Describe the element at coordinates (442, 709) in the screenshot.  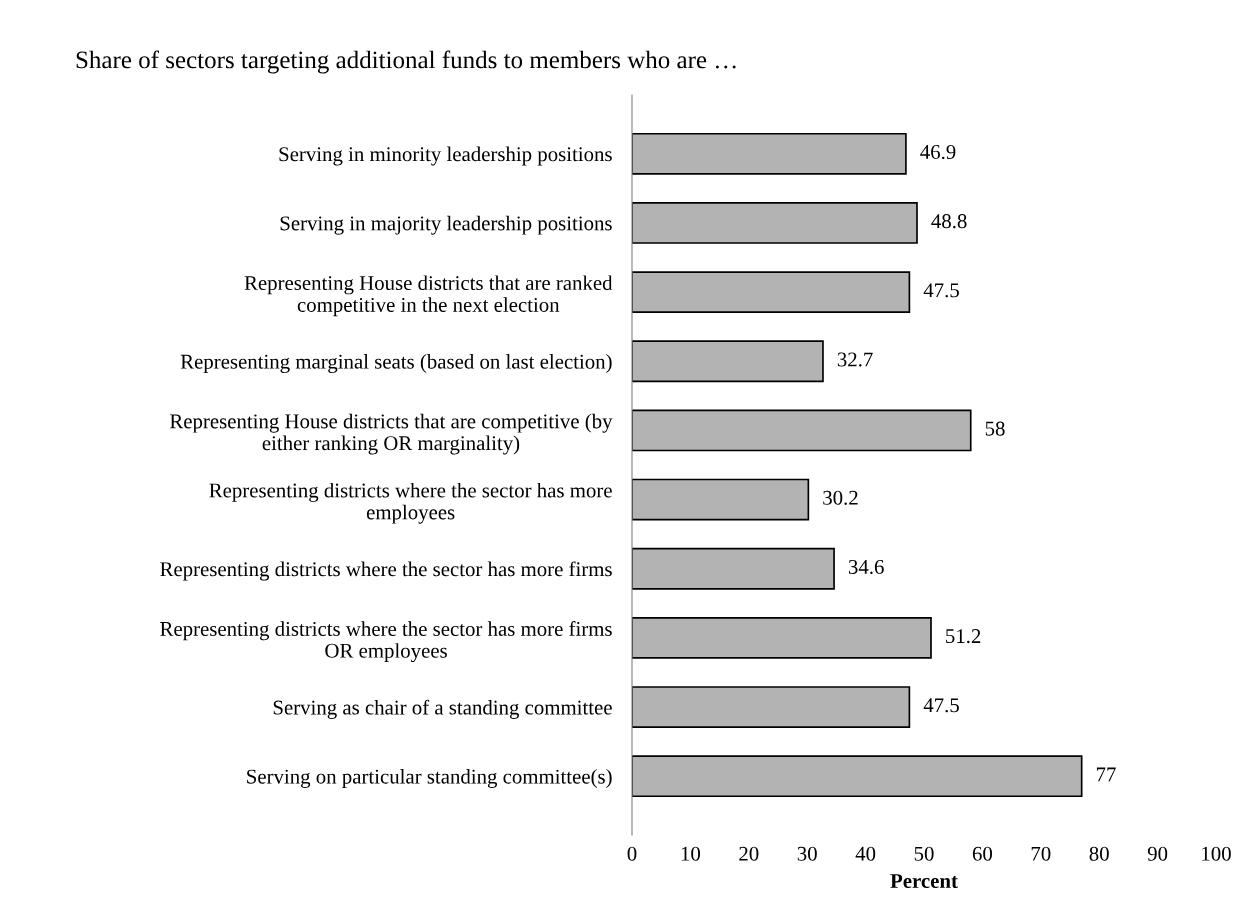
I see `y-tick-label: Serving as chair of a standing committee` at that location.